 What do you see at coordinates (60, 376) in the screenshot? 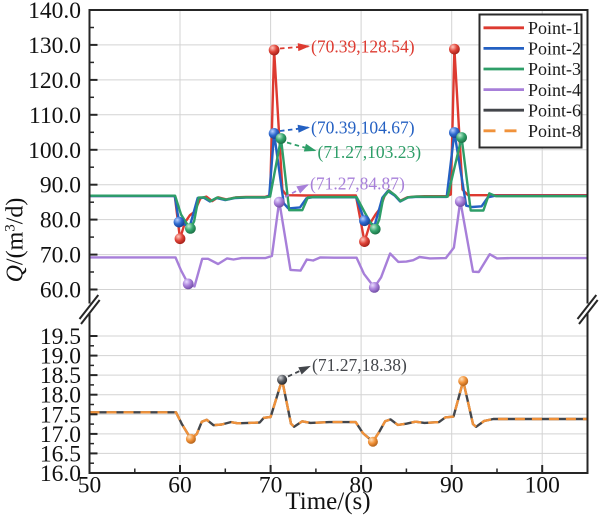
I see `svg-text: 18.5` at bounding box center [60, 376].